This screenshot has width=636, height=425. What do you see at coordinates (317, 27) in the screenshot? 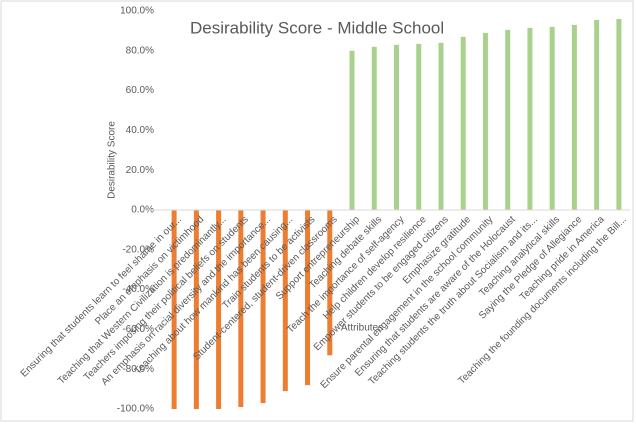
I see `chart-title: Desirability Score - Middle School` at bounding box center [317, 27].